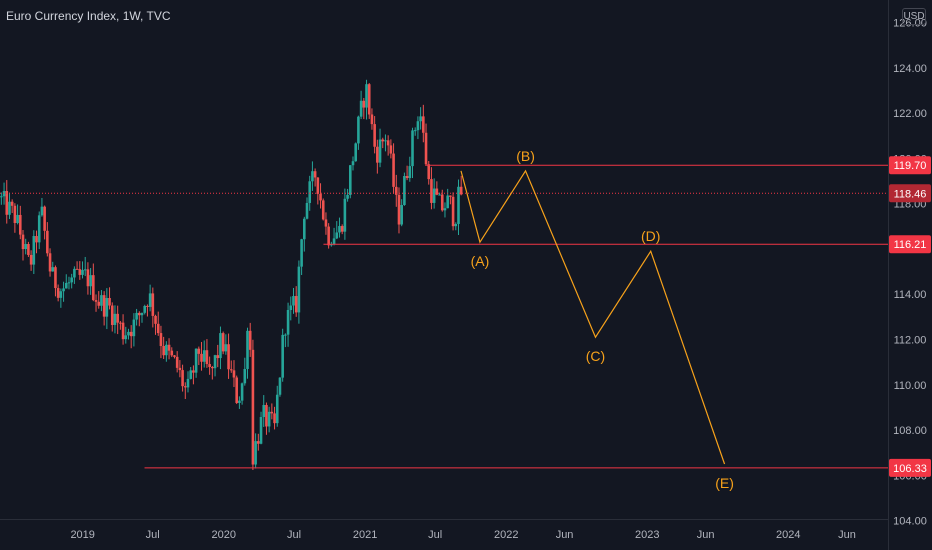 This screenshot has width=932, height=550. I want to click on x-tick-label: 2019, so click(82, 535).